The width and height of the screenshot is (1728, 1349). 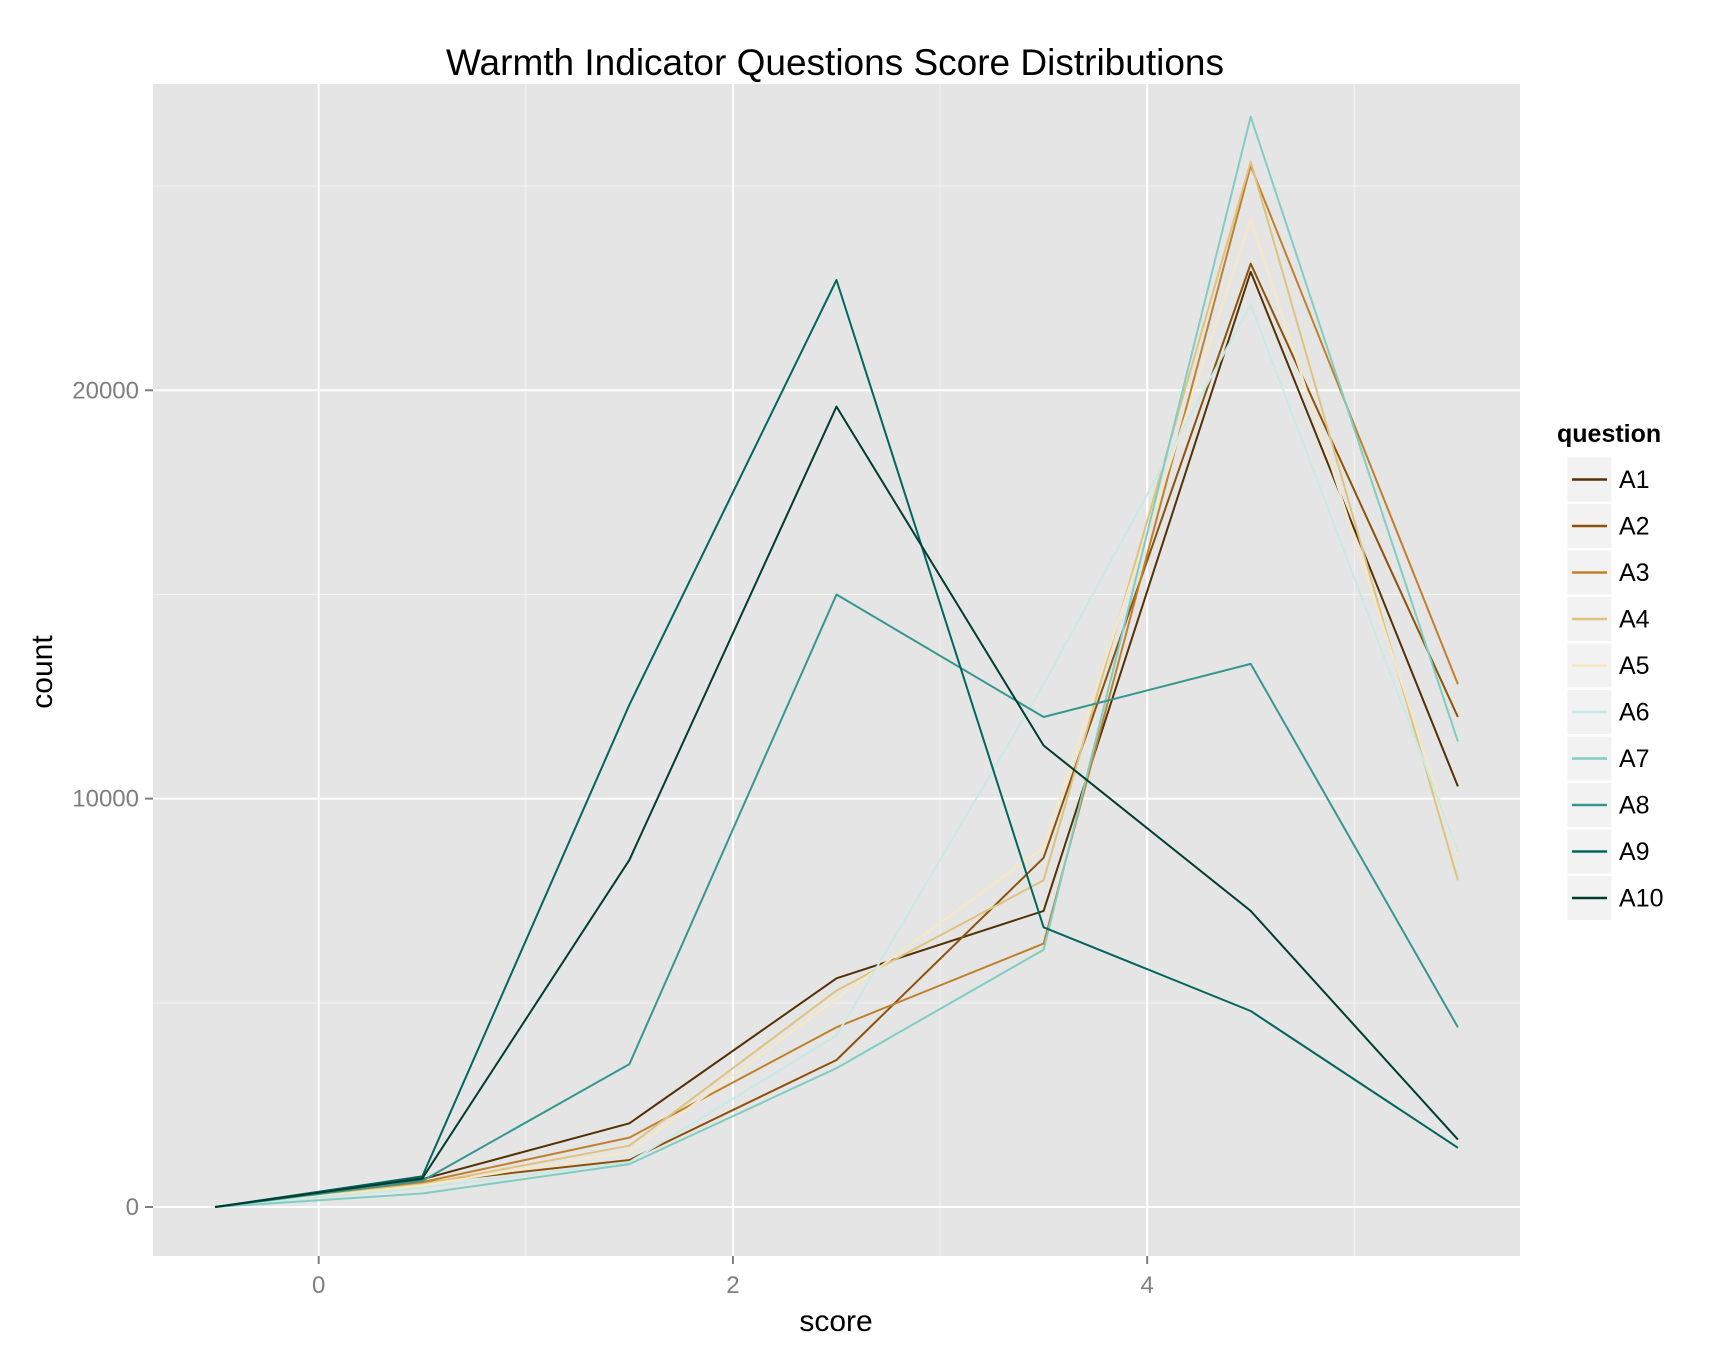 I want to click on legend-label: A8, so click(x=1634, y=806).